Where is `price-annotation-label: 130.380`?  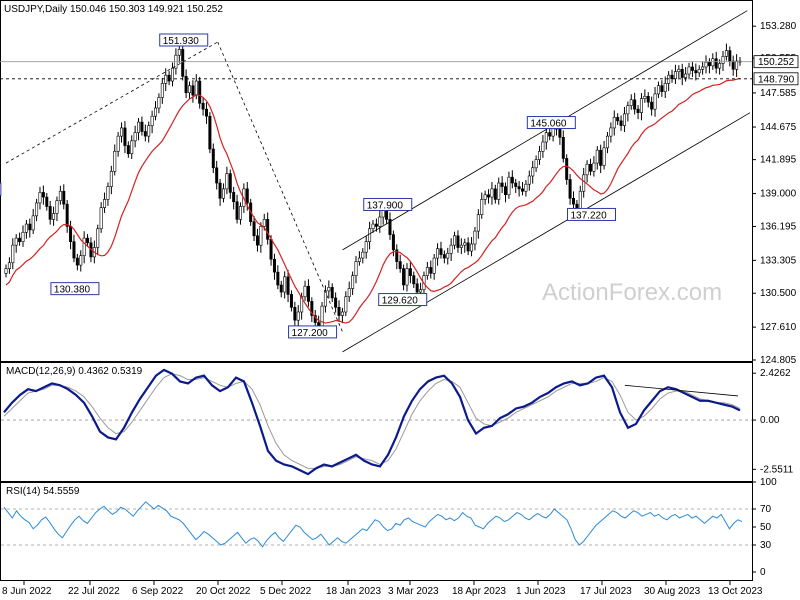 price-annotation-label: 130.380 is located at coordinates (72, 290).